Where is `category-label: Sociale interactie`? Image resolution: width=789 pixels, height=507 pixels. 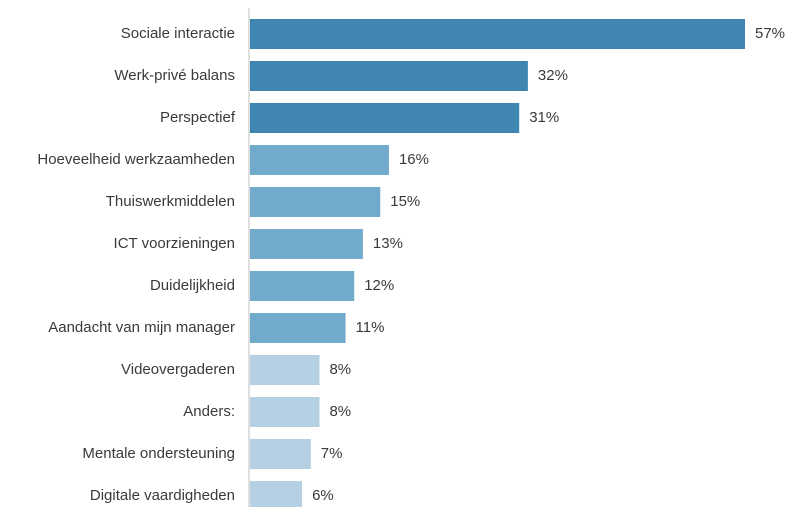
category-label: Sociale interactie is located at coordinates (178, 33).